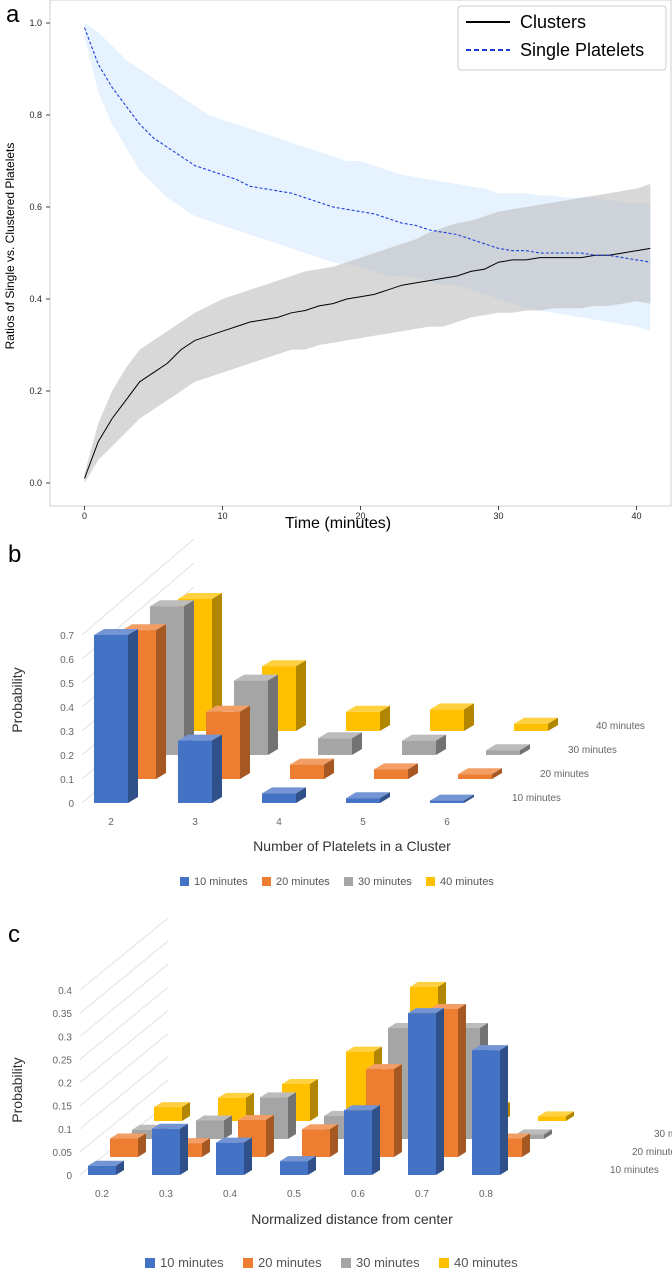 The width and height of the screenshot is (672, 1275). I want to click on y-tick-label: 0.7, so click(67, 636).